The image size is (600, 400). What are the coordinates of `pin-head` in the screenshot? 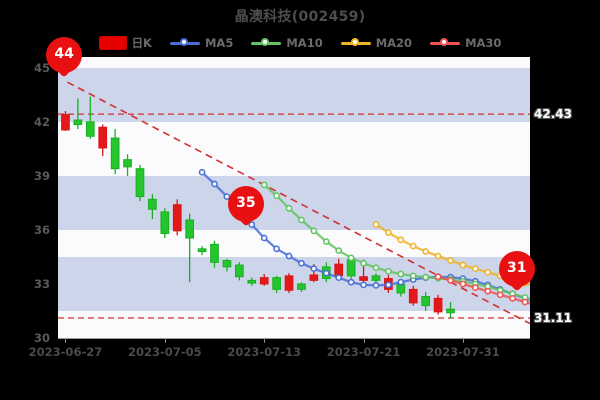 It's located at (516, 269).